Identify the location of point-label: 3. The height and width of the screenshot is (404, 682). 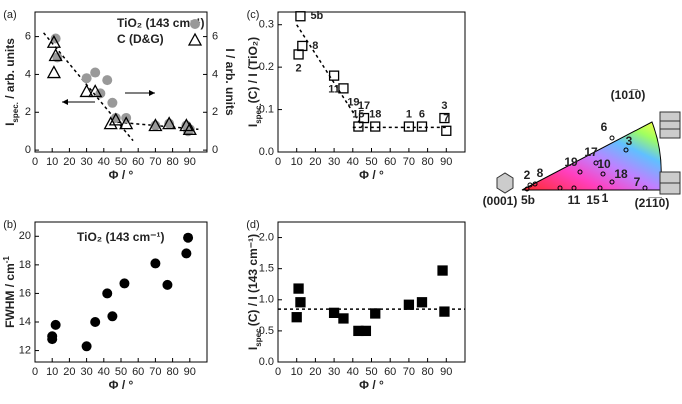
(444, 106).